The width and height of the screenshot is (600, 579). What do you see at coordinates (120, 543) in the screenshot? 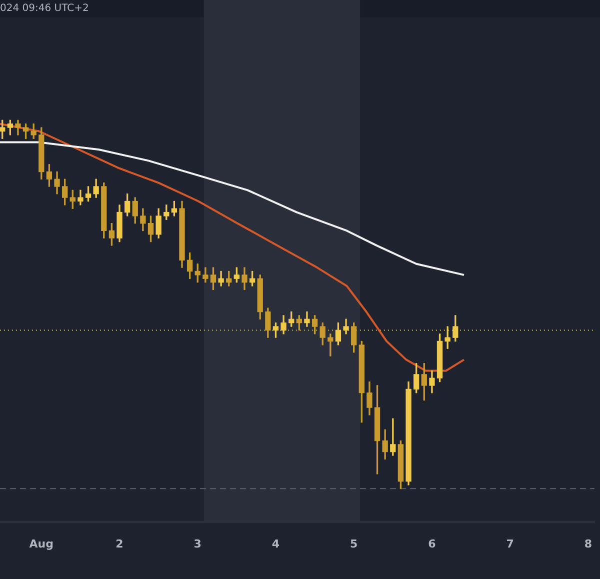
I see `x-tick-label: 2` at bounding box center [120, 543].